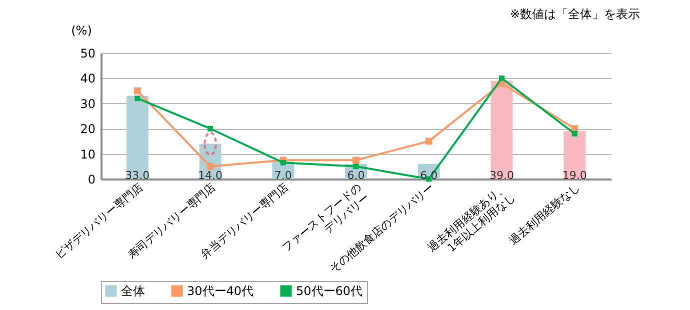 The width and height of the screenshot is (690, 310). Describe the element at coordinates (92, 179) in the screenshot. I see `y-tick-label: 0` at that location.